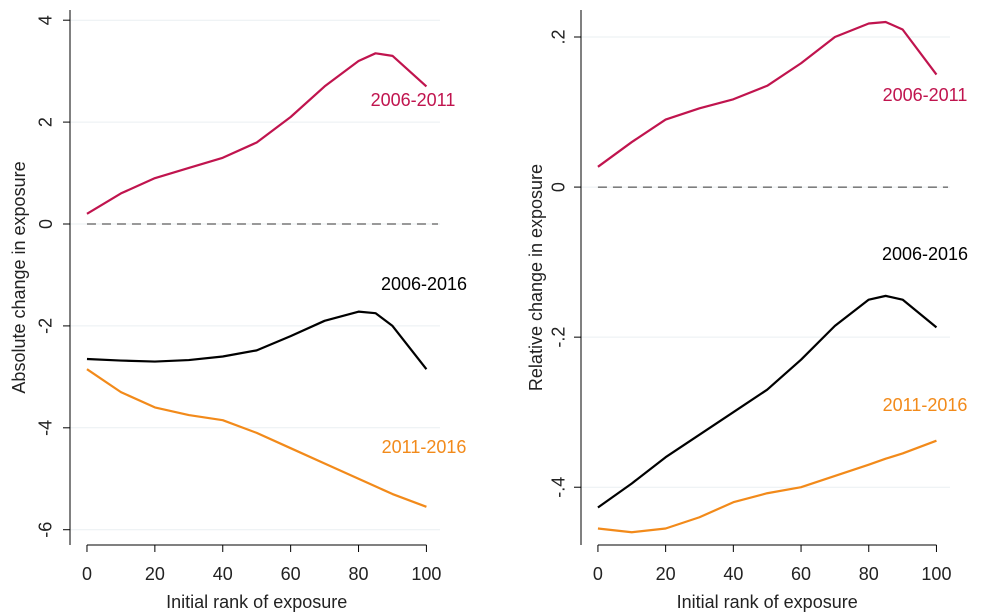 The height and width of the screenshot is (616, 982). I want to click on y-tick-label: .2, so click(559, 37).